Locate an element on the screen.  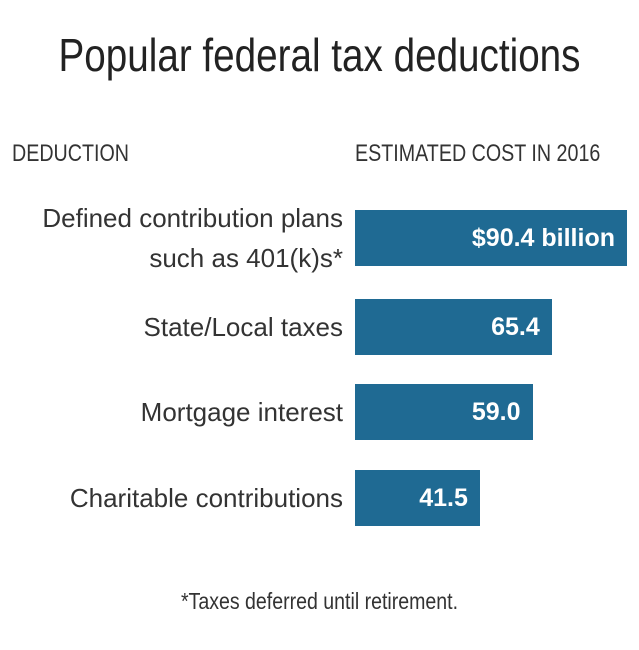
data-label: $90.4 billion is located at coordinates (543, 238).